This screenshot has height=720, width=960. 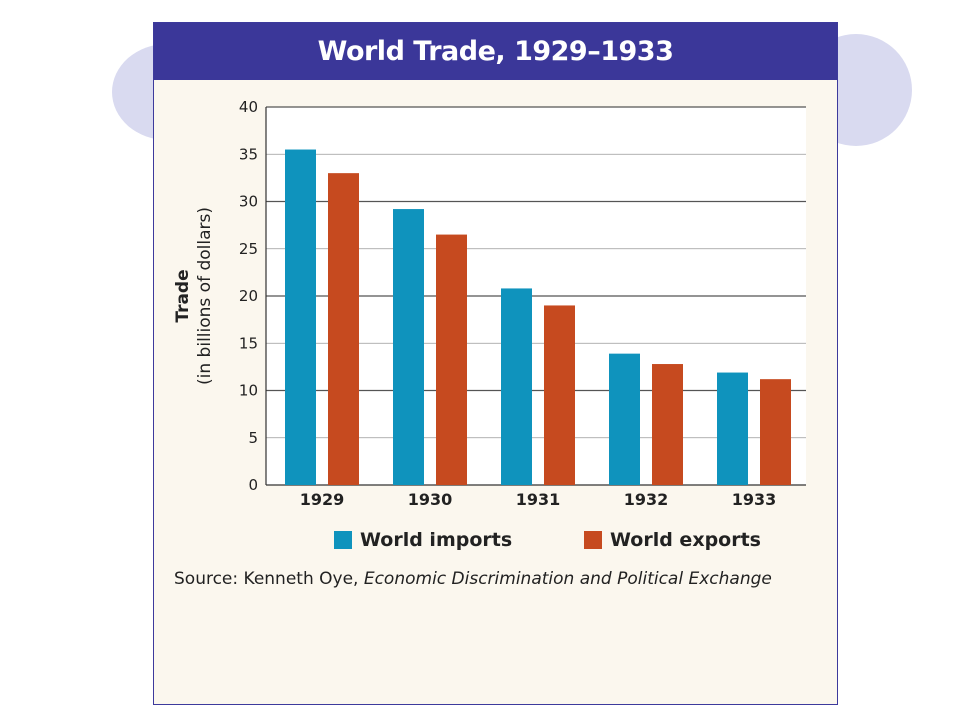 I want to click on bar-exports-1933, so click(x=775, y=432).